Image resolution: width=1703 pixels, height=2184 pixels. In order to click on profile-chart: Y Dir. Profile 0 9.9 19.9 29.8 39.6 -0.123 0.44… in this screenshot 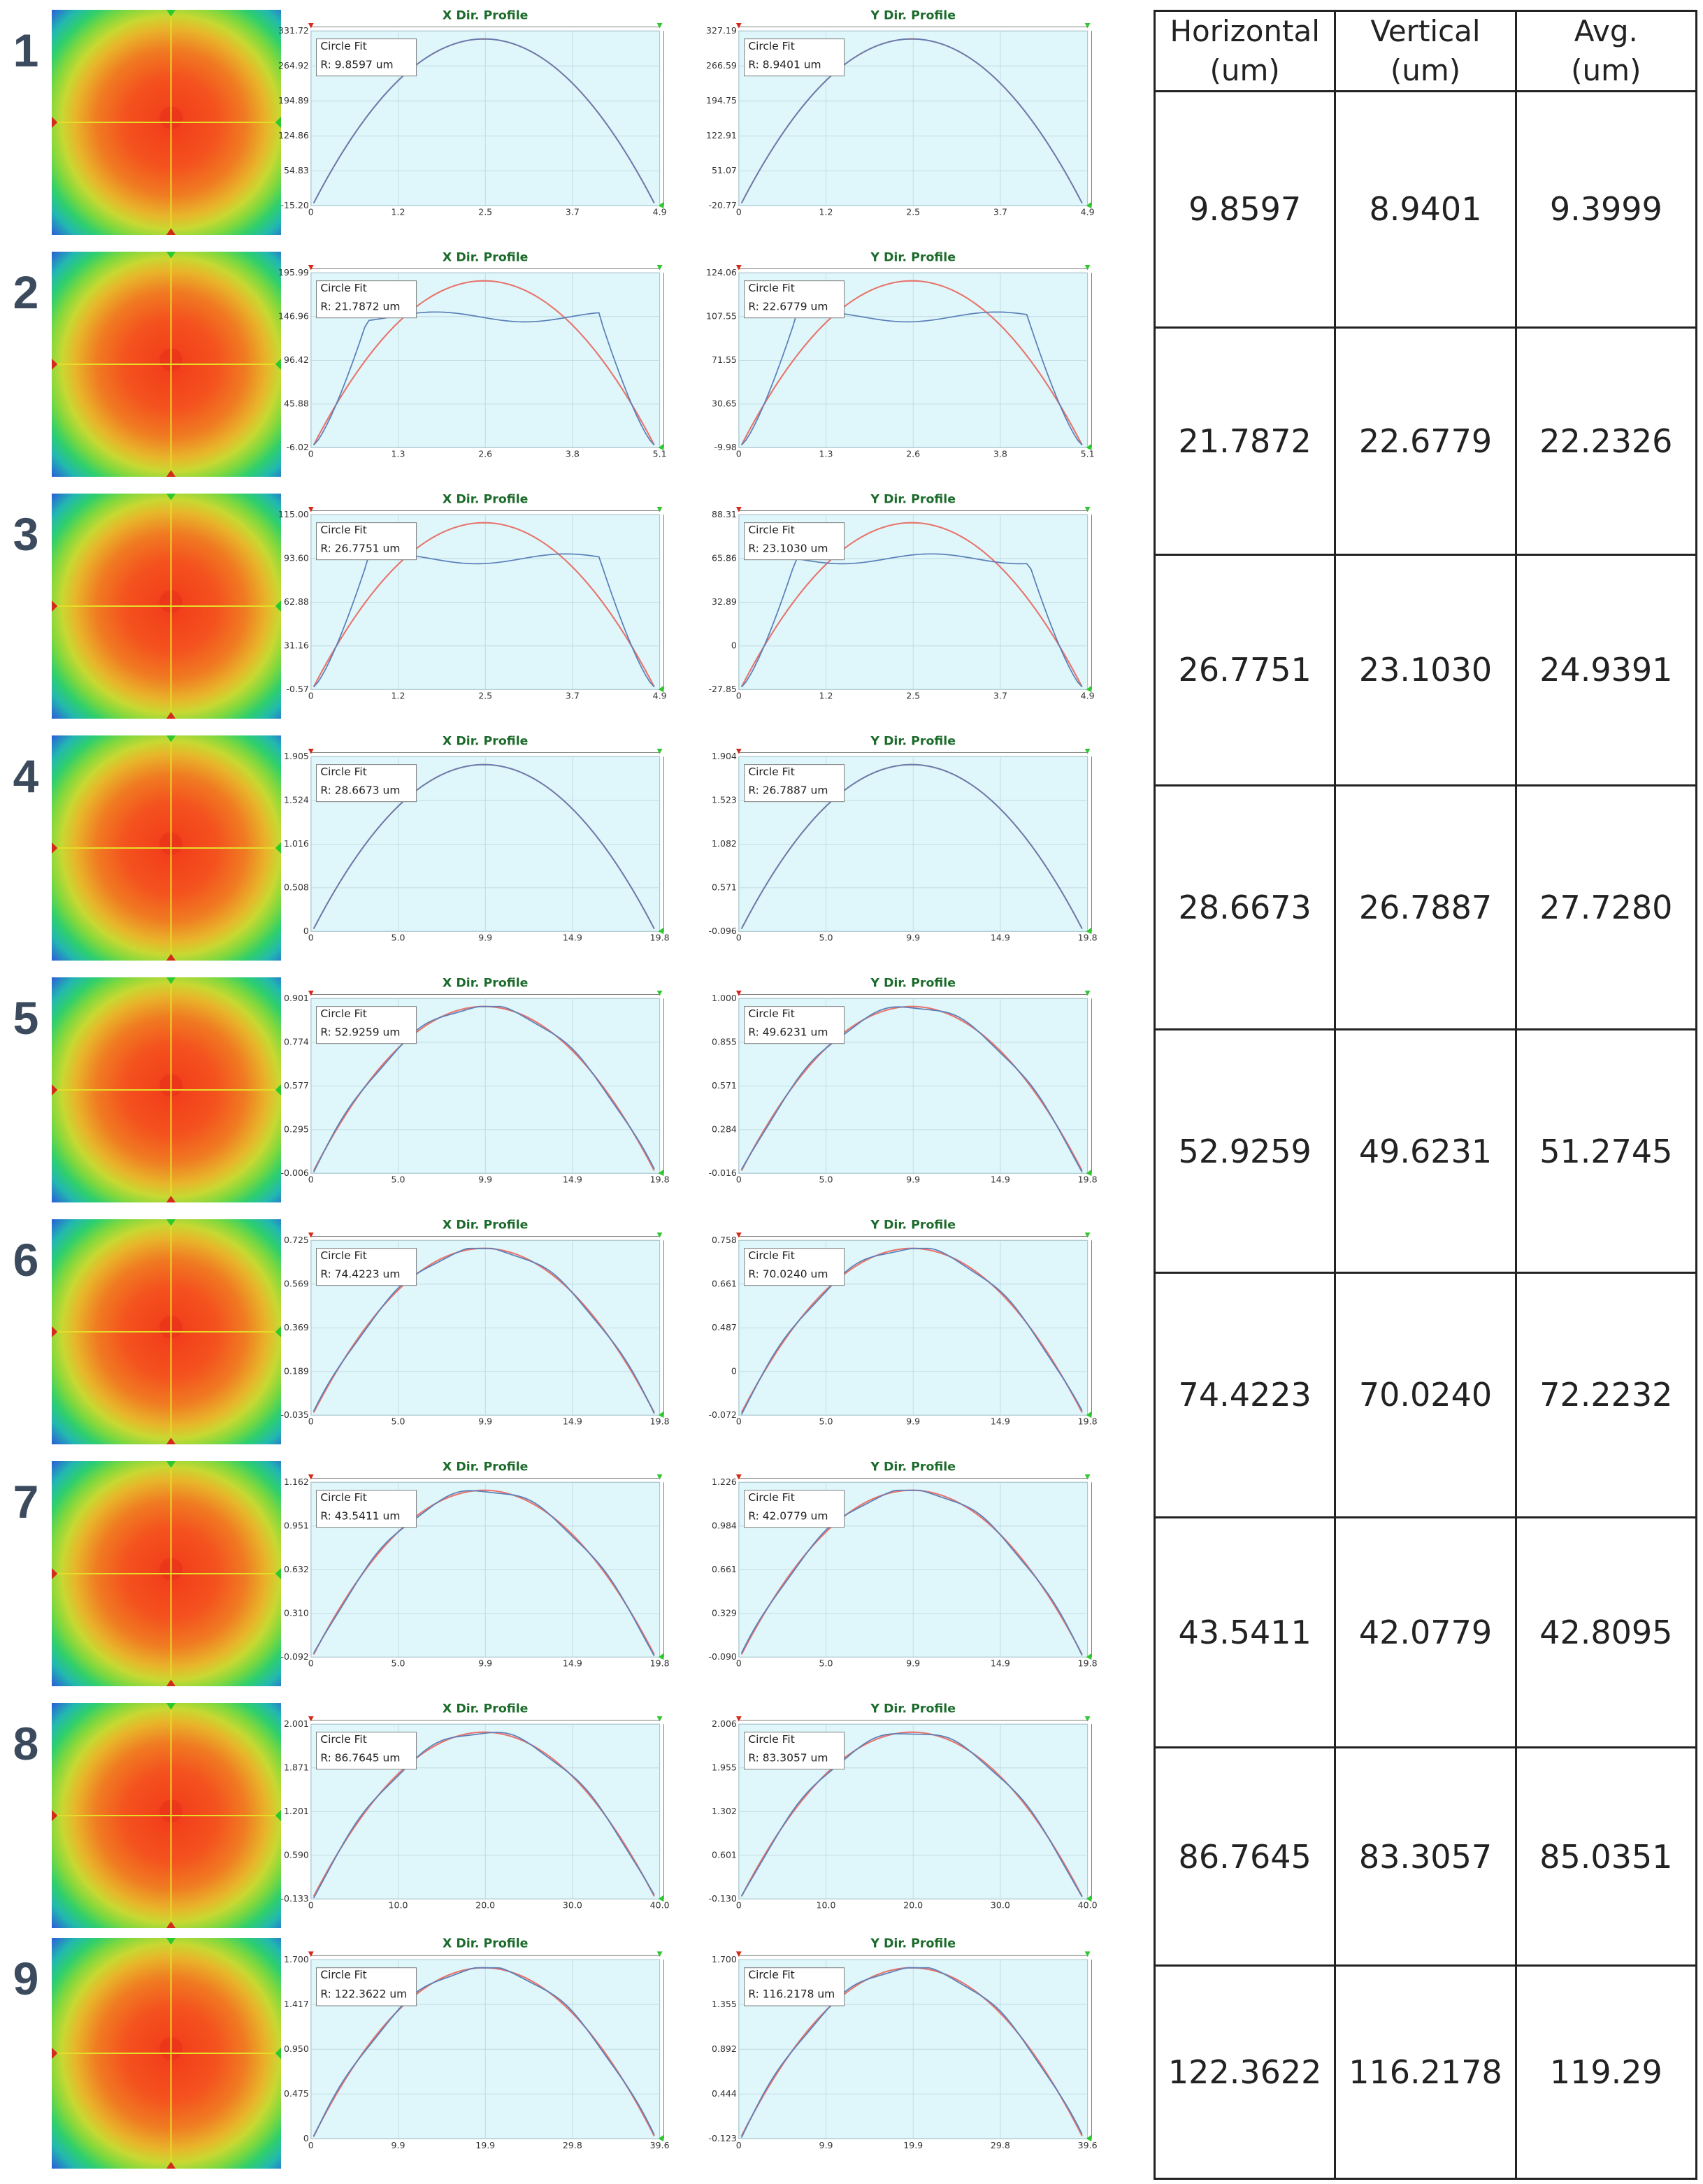, I will do `click(902, 2043)`.